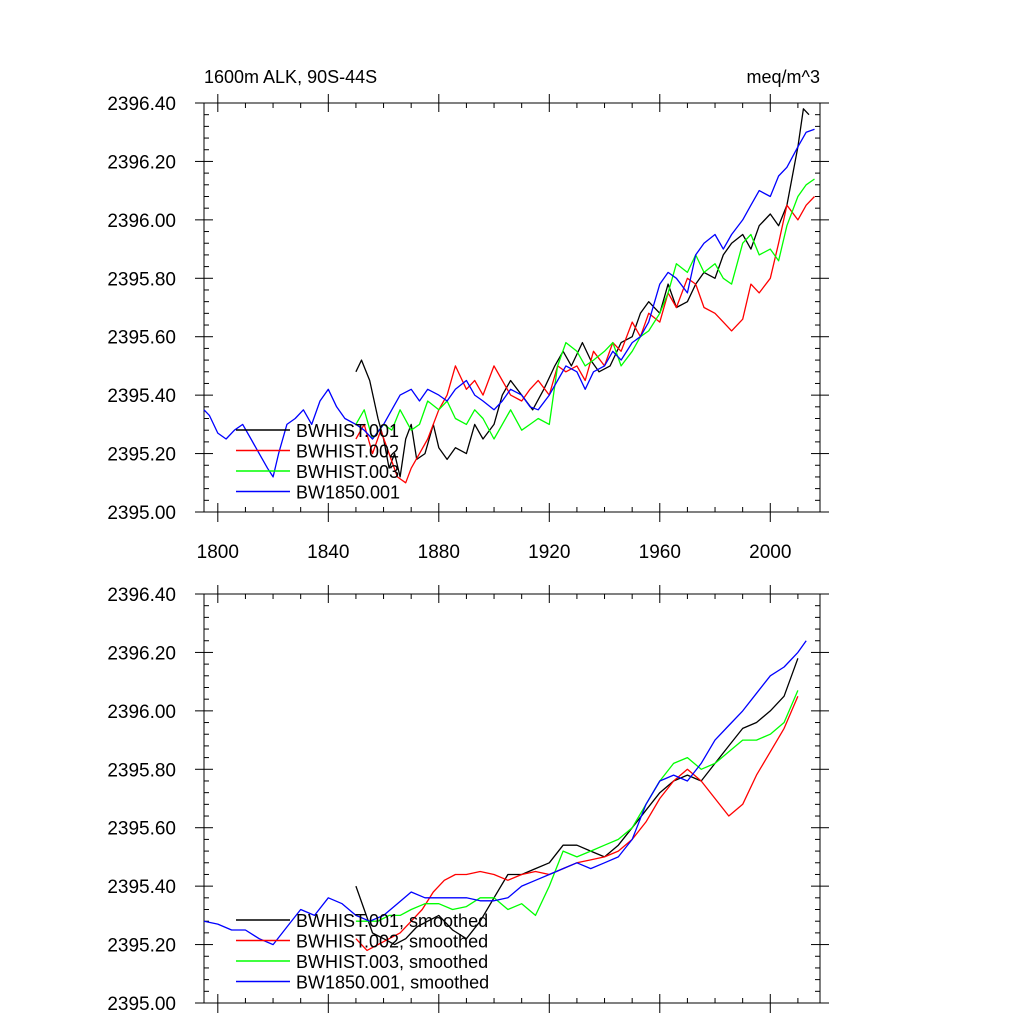 Image resolution: width=1024 pixels, height=1024 pixels. What do you see at coordinates (141, 946) in the screenshot?
I see `bottom-y-tick-label: 2395.20` at bounding box center [141, 946].